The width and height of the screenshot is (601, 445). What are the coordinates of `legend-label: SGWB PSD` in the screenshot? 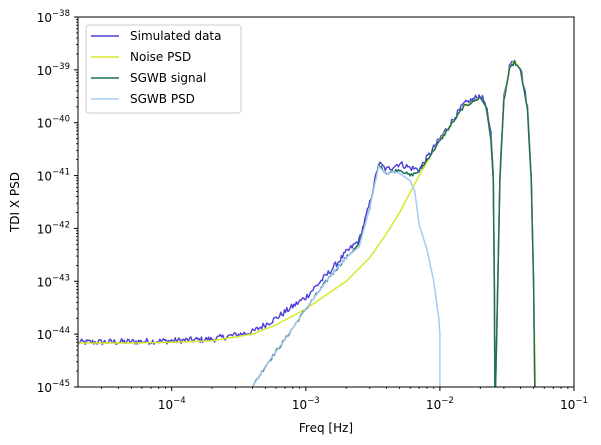 It's located at (162, 99).